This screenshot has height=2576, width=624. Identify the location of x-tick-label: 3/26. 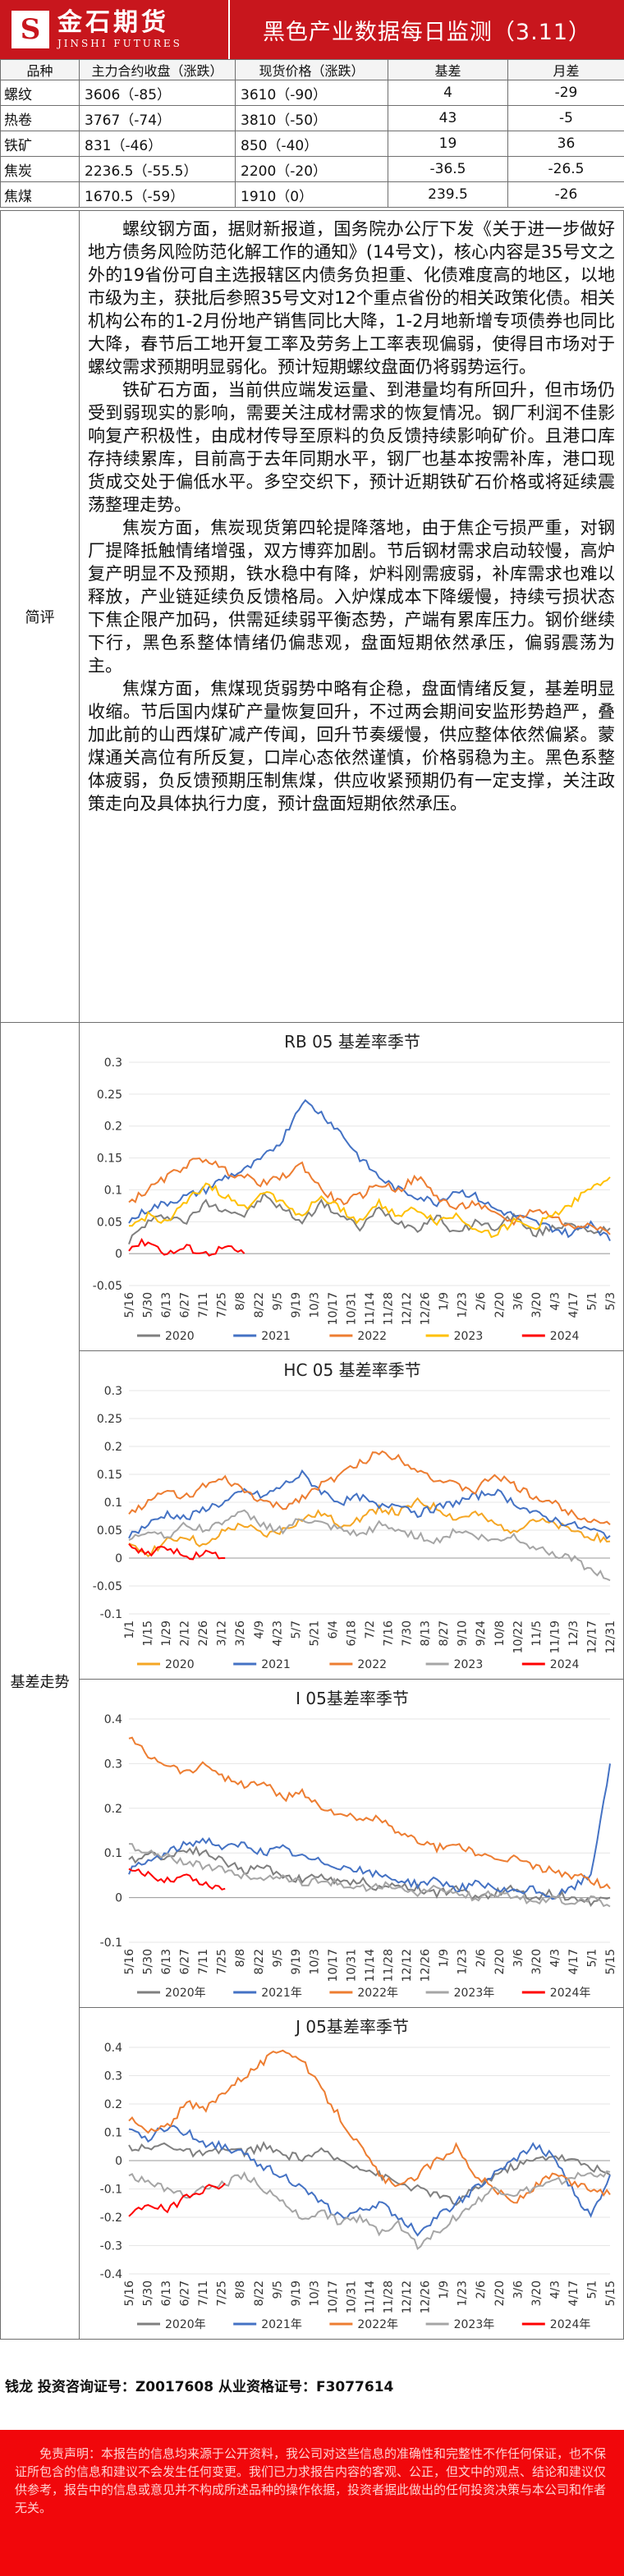
(240, 1633).